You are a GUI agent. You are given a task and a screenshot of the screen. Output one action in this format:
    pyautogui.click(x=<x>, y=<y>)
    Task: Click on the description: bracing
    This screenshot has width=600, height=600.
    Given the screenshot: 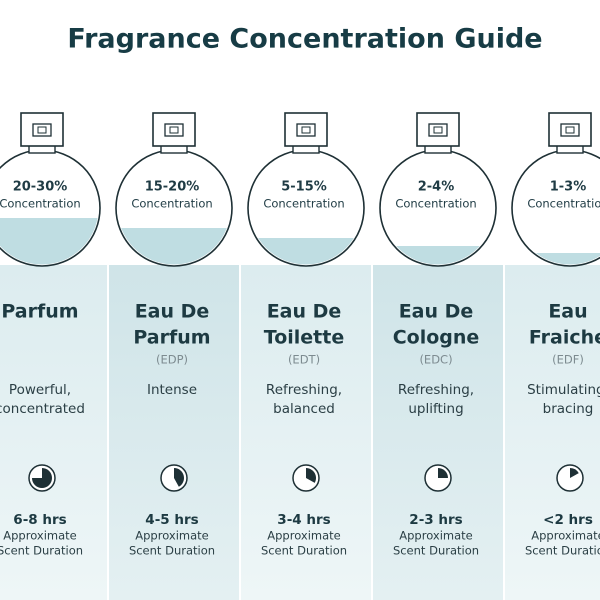 What is the action you would take?
    pyautogui.click(x=568, y=409)
    